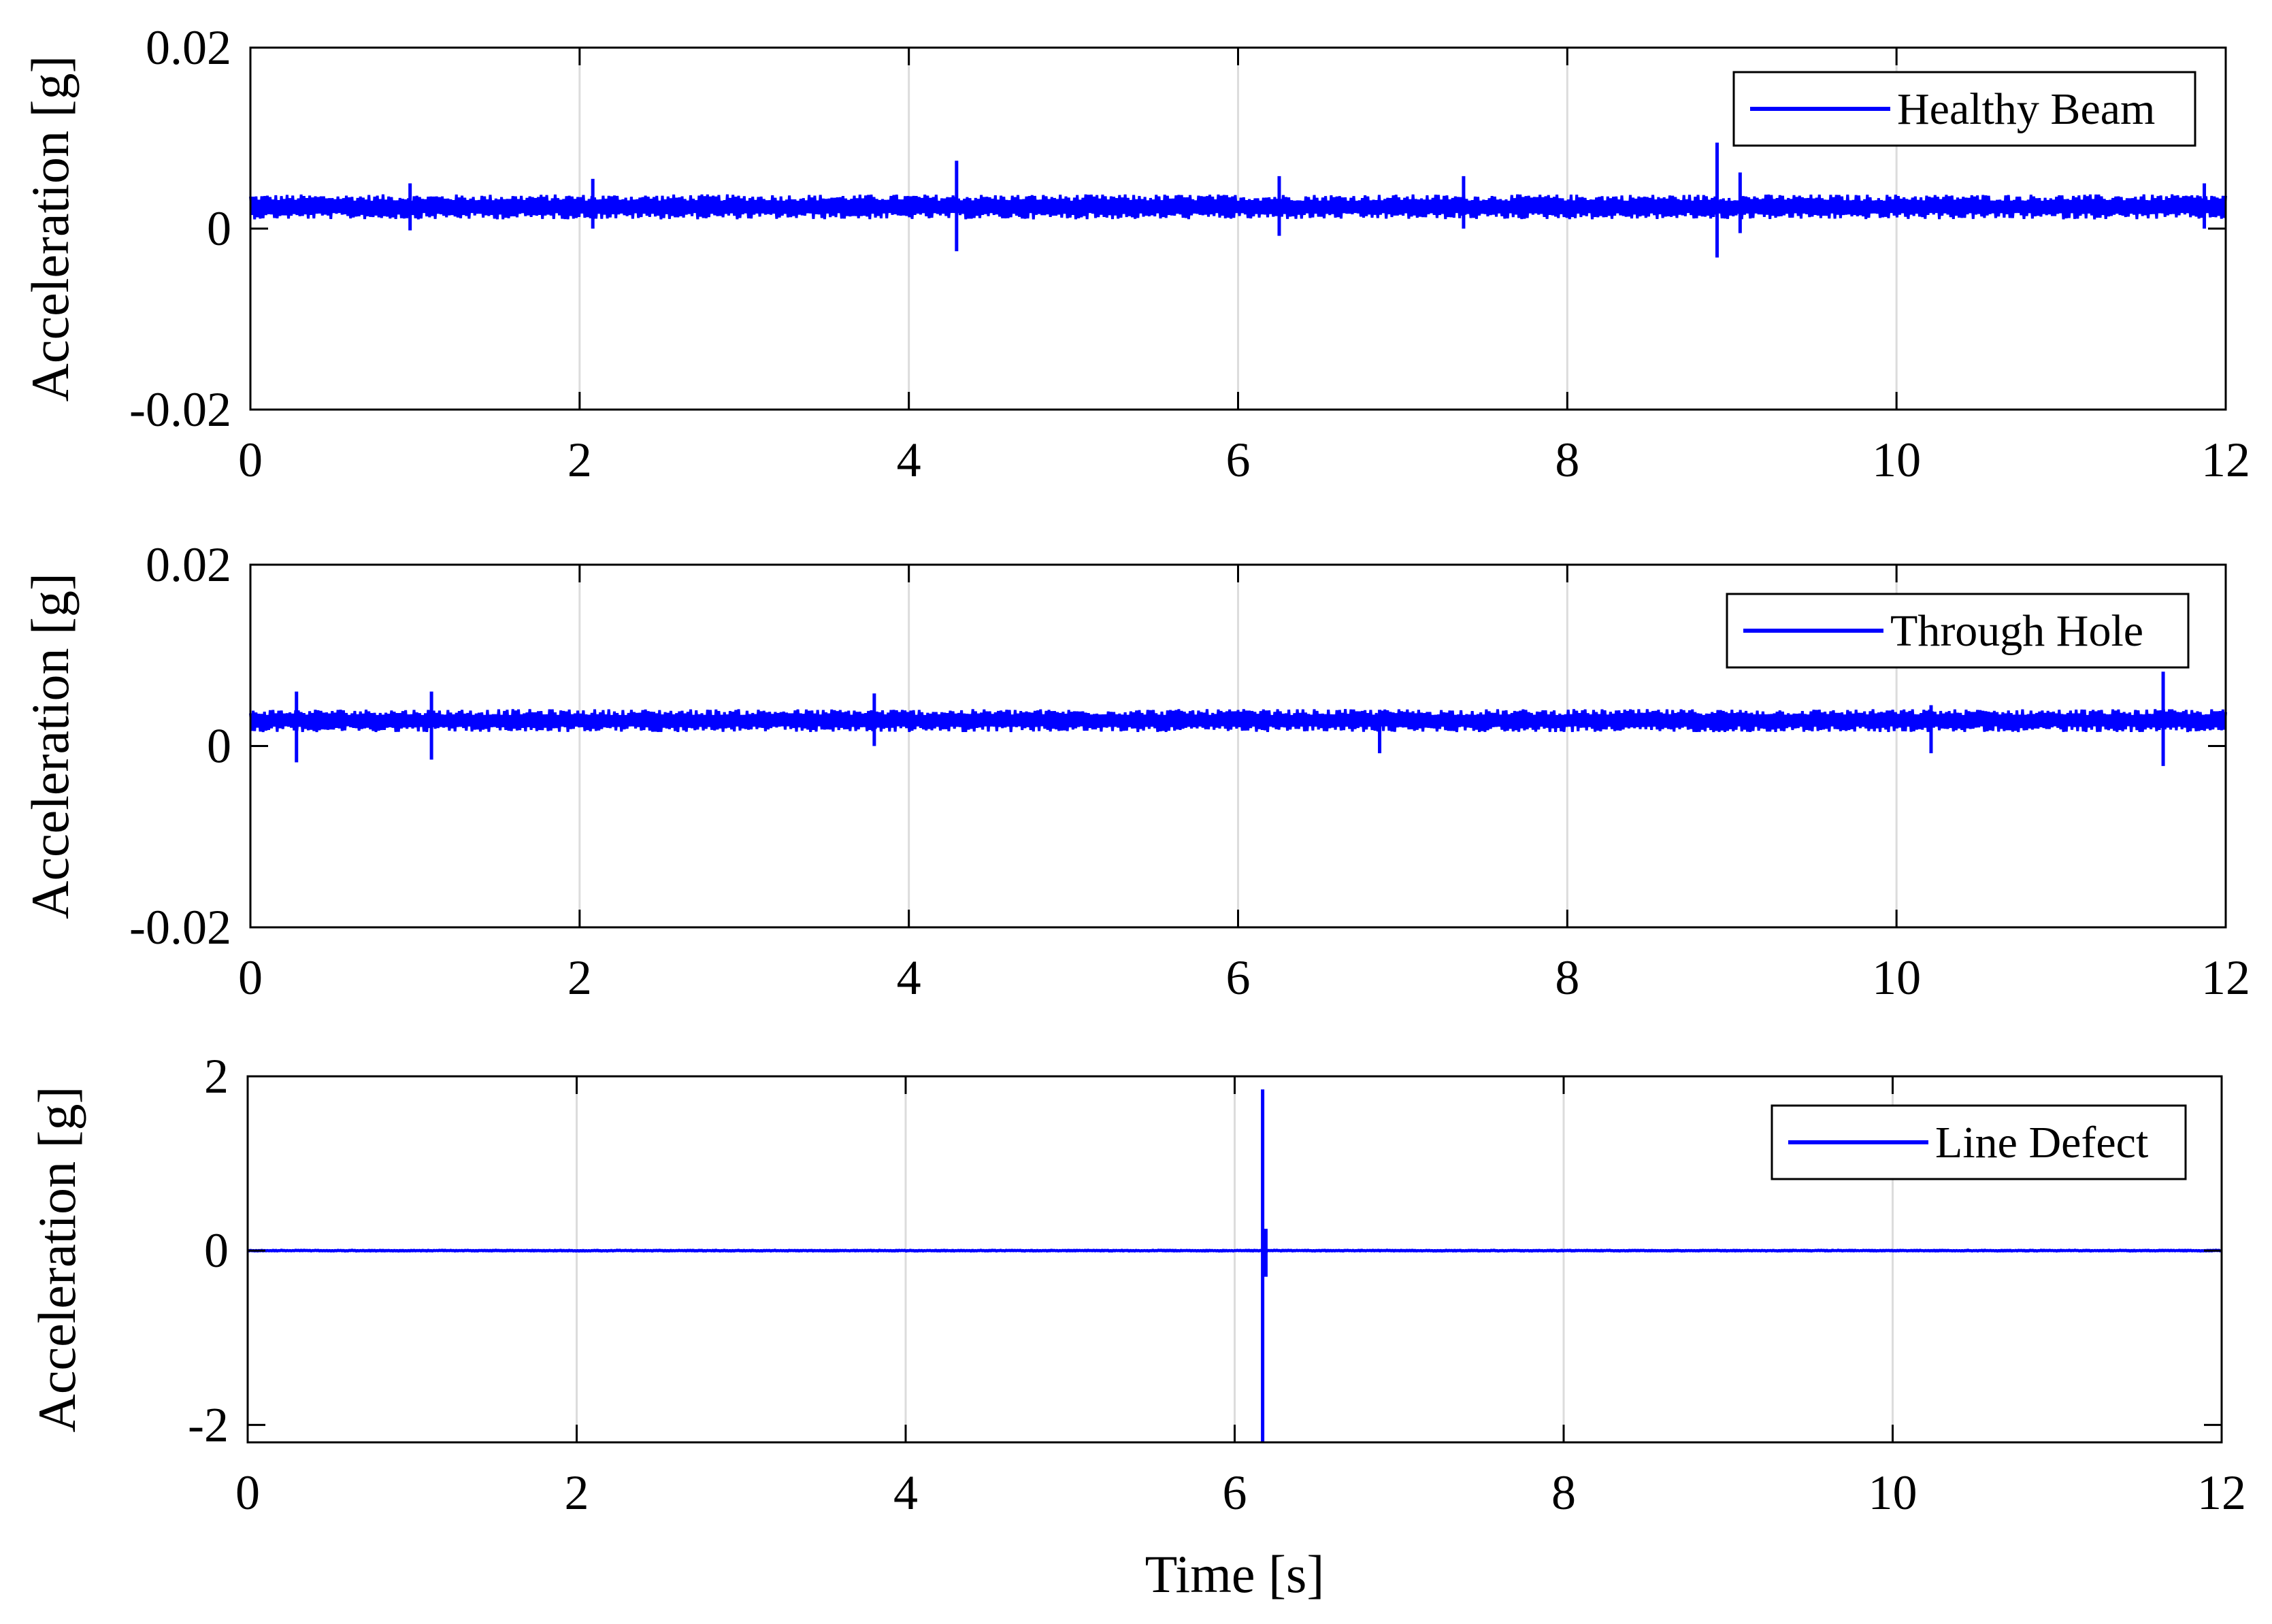 This screenshot has height=1624, width=2272. Describe the element at coordinates (2041, 1142) in the screenshot. I see `legend-entry: Line Defect` at that location.